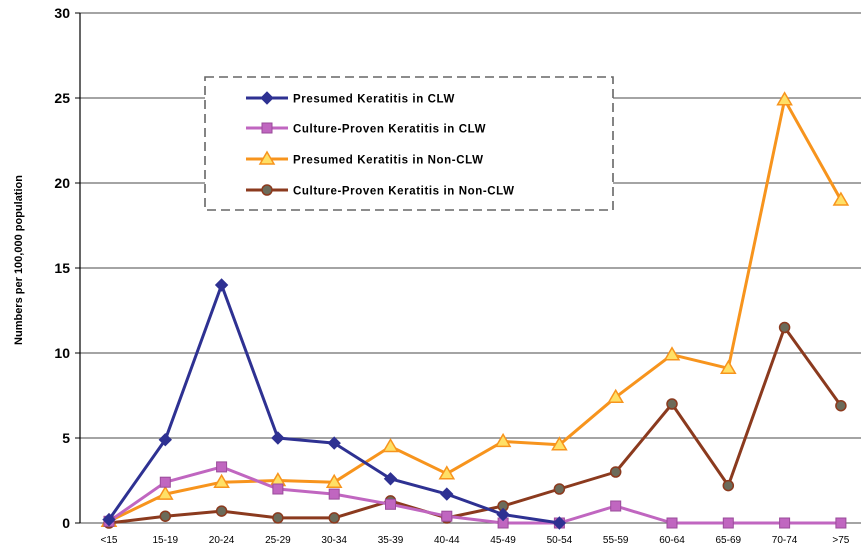 This screenshot has width=861, height=546. Describe the element at coordinates (389, 130) in the screenshot. I see `legend-label: Culture-Proven Keratitis in CLW` at that location.